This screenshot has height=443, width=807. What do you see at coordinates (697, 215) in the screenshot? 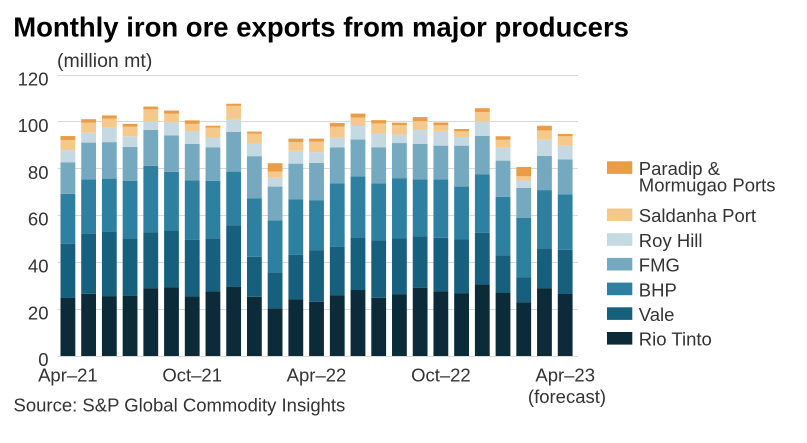
I see `svg-text: Saldanha Port` at bounding box center [697, 215].